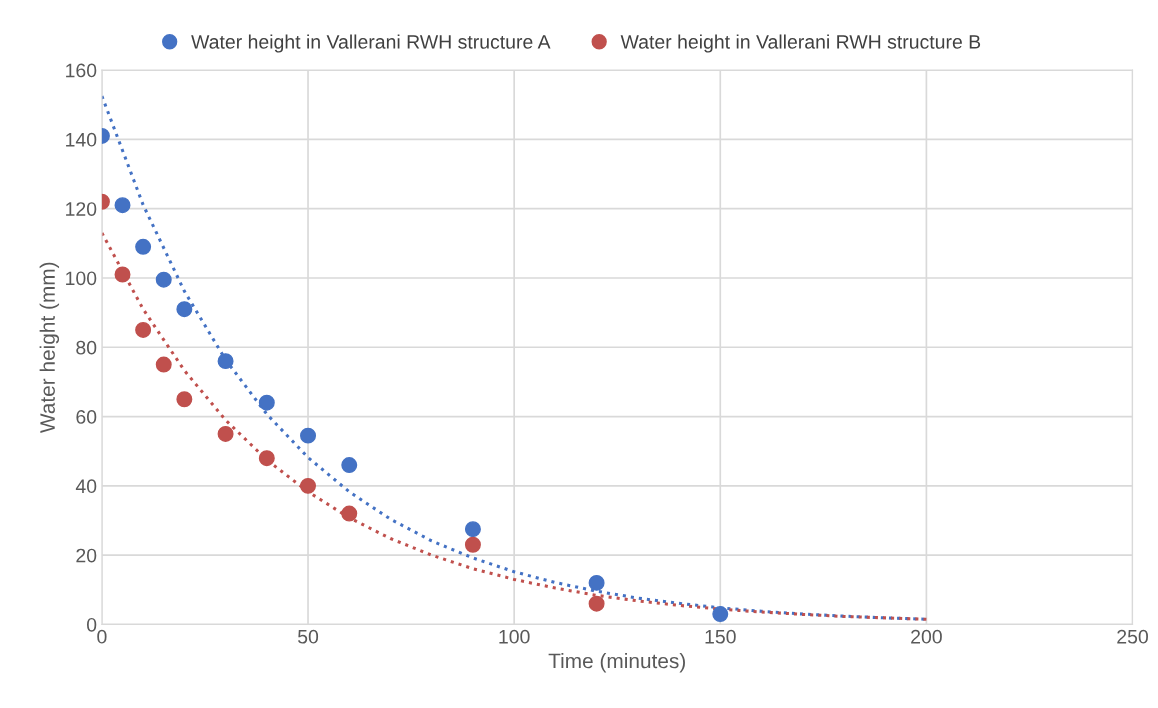 This screenshot has width=1158, height=708. What do you see at coordinates (1132, 636) in the screenshot?
I see `x-tick-label: 250` at bounding box center [1132, 636].